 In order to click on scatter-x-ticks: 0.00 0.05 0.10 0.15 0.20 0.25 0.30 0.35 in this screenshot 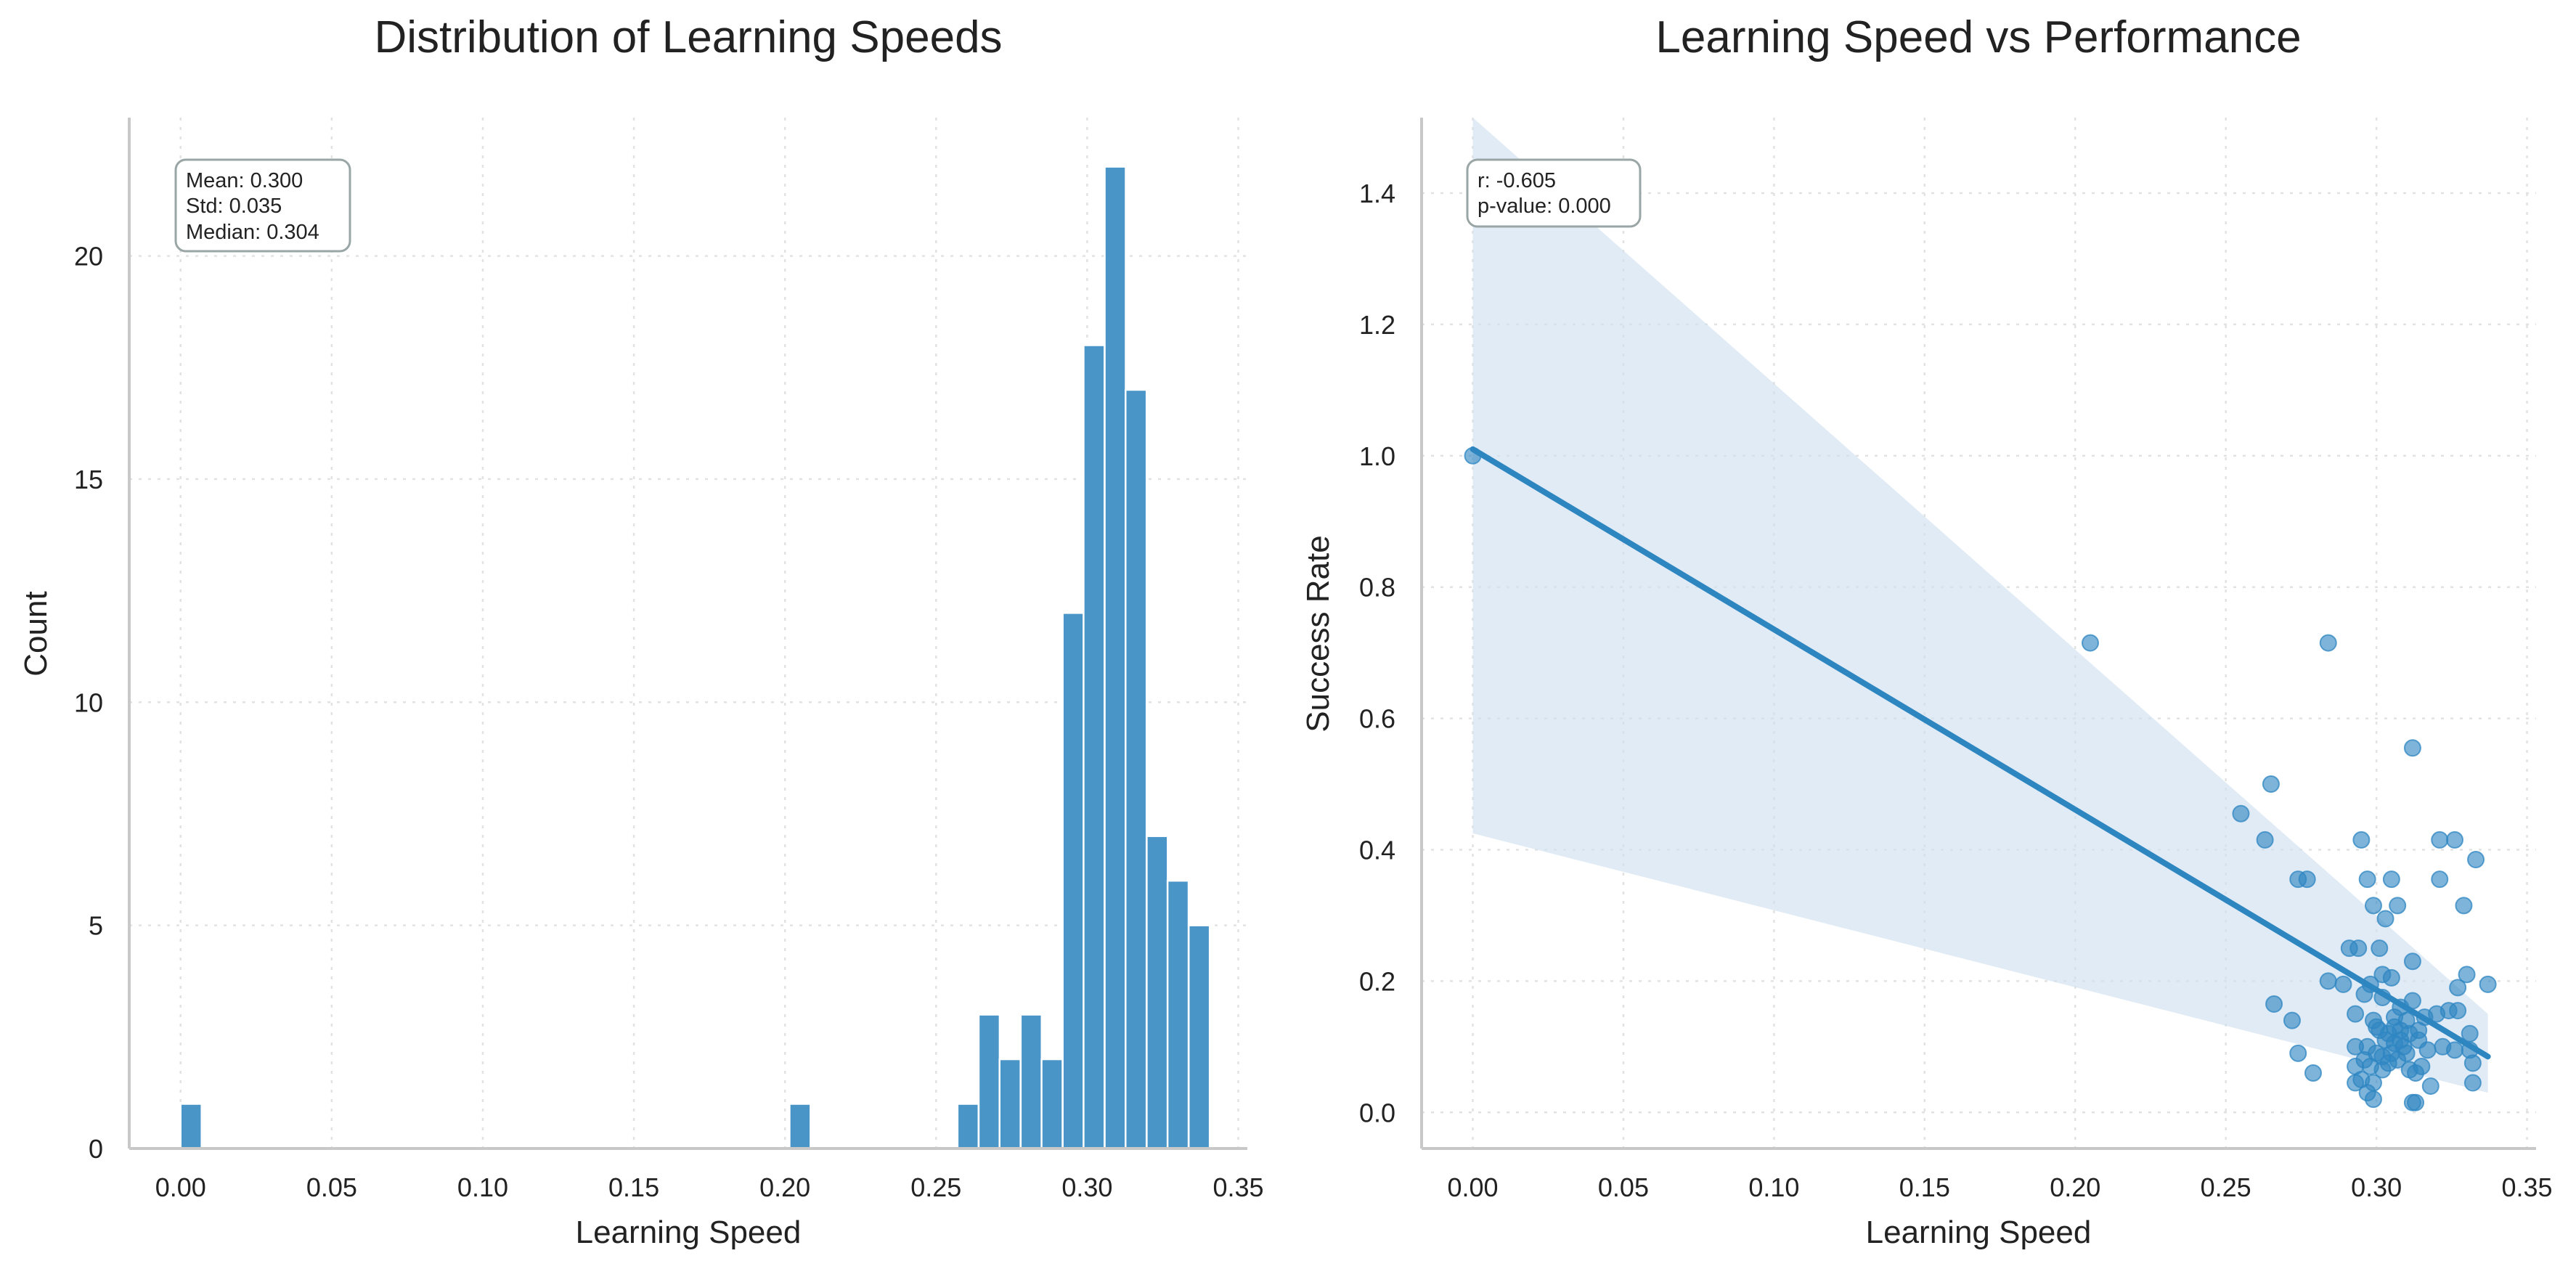, I will do `click(1999, 1187)`.